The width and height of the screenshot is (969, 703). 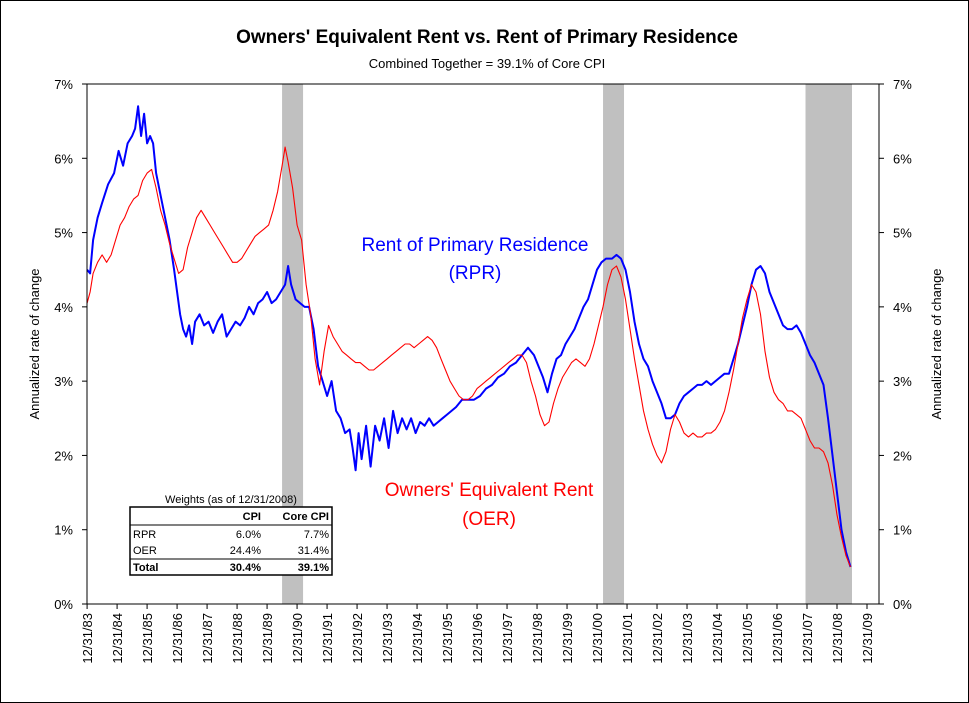 What do you see at coordinates (327, 638) in the screenshot?
I see `x-tick-label-8: 12/31/91` at bounding box center [327, 638].